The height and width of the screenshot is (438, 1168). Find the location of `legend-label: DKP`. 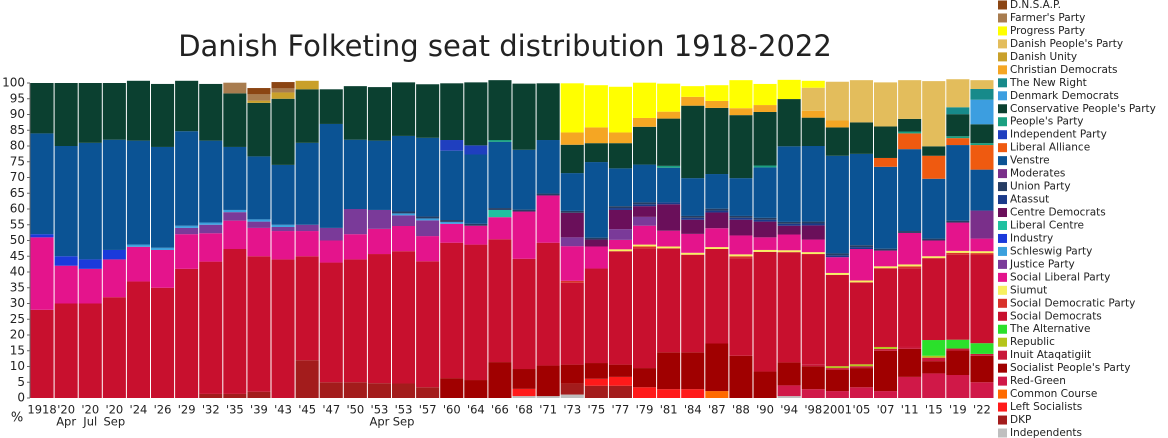

legend-label: DKP is located at coordinates (1020, 420).